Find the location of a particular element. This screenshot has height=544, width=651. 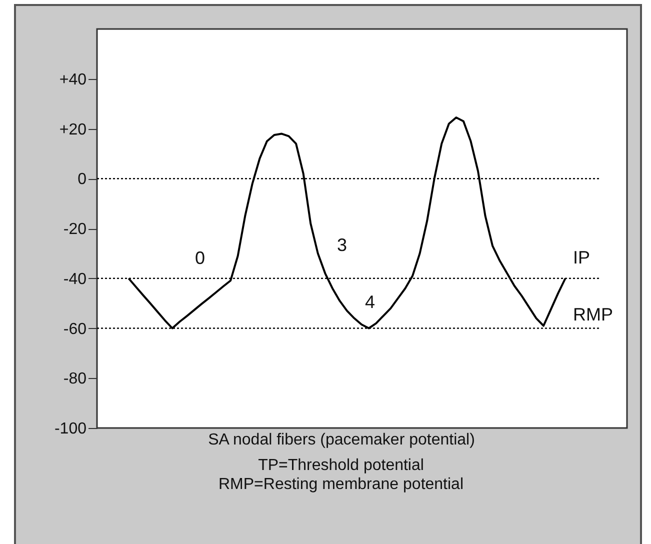

annotation: 0 is located at coordinates (200, 258).